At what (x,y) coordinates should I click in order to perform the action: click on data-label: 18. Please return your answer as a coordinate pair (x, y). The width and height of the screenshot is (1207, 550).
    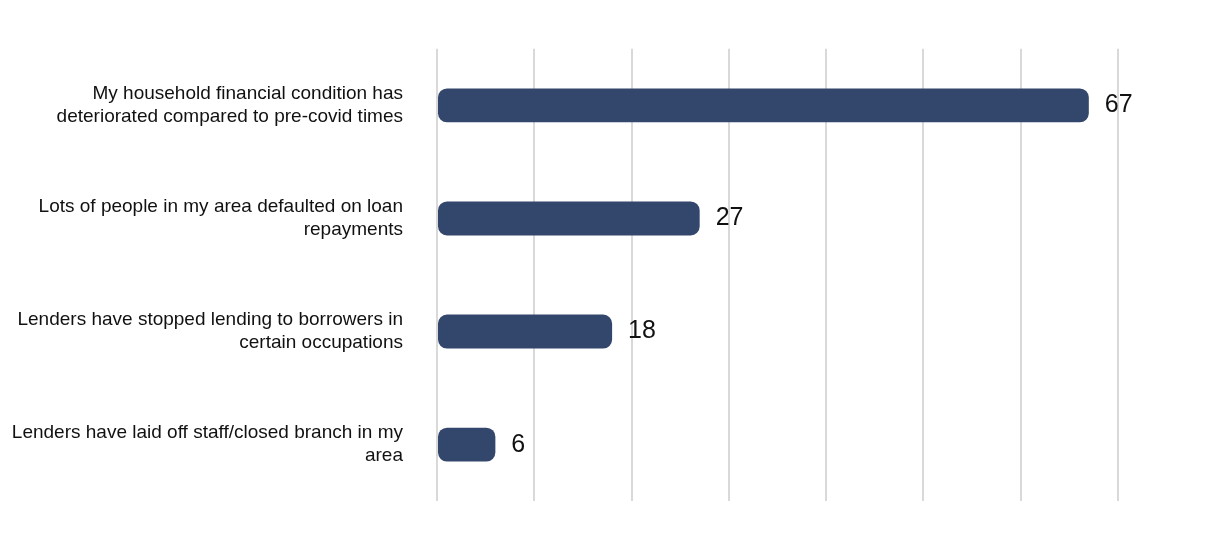
    Looking at the image, I should click on (642, 329).